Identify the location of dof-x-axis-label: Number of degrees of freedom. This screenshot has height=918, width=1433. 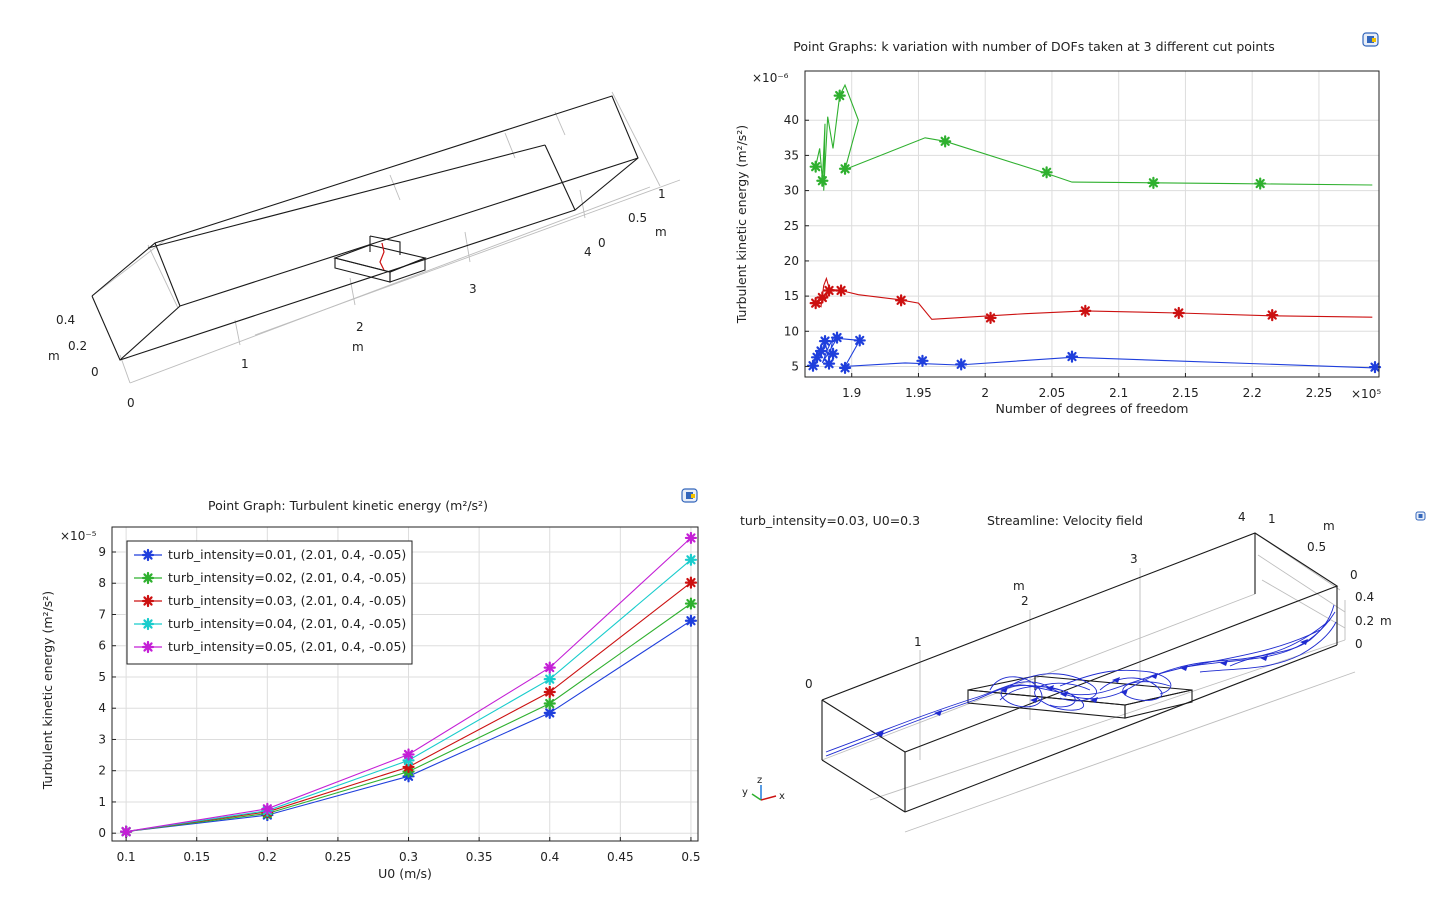
(1092, 408).